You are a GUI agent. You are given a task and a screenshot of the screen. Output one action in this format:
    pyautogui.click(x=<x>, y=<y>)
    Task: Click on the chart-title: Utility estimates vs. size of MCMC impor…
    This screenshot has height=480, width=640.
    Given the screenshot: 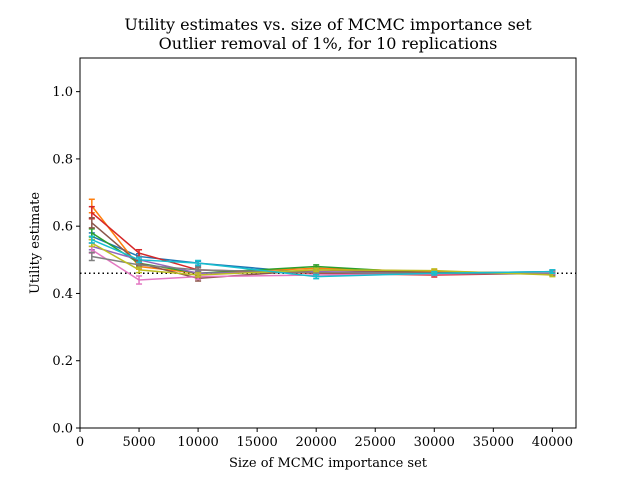 What is the action you would take?
    pyautogui.click(x=328, y=24)
    